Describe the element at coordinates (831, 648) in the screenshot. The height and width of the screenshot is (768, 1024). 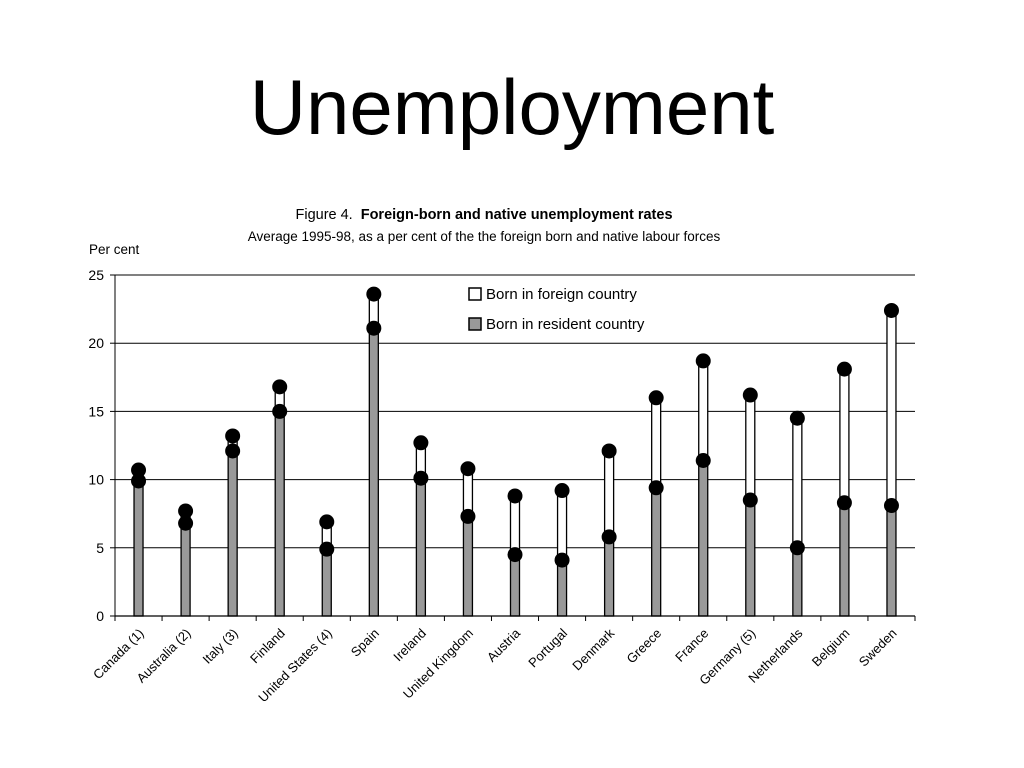
I see `x-tick-label: Belgium` at that location.